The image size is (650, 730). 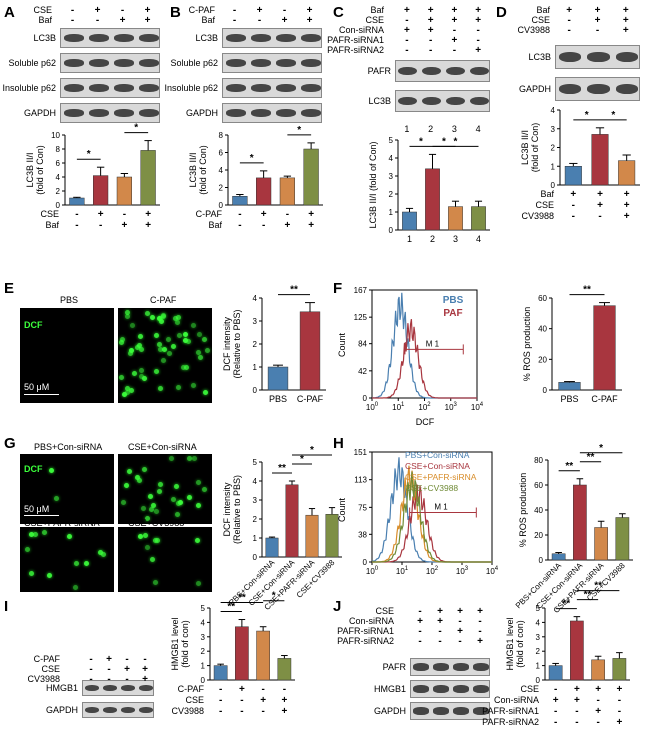 What do you see at coordinates (384, 611) in the screenshot?
I see `condition-label: CSE` at bounding box center [384, 611].